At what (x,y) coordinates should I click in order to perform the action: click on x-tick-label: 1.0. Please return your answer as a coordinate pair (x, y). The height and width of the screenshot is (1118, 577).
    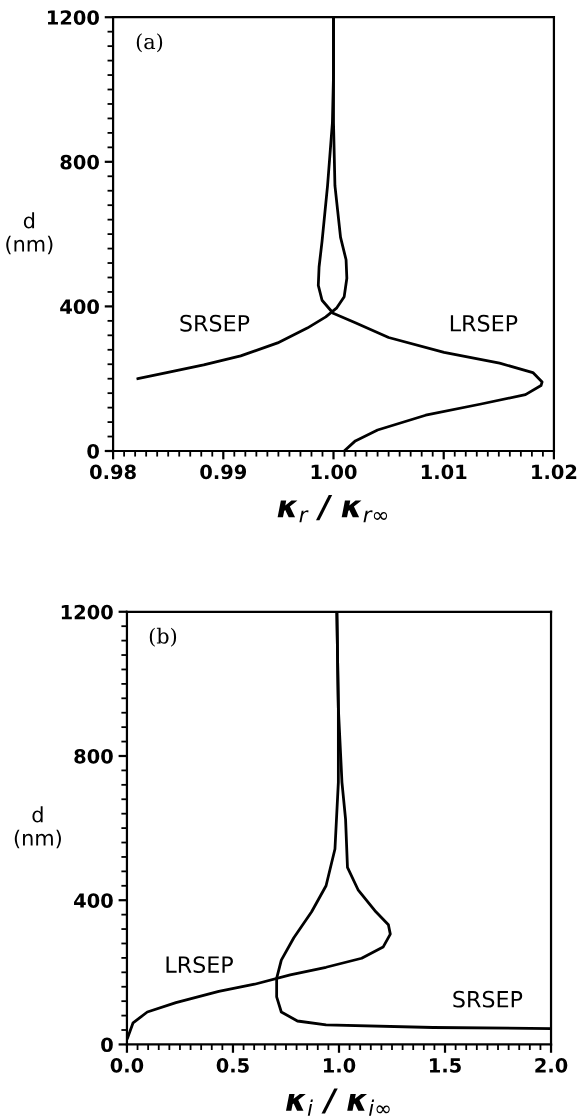
    Looking at the image, I should click on (339, 1065).